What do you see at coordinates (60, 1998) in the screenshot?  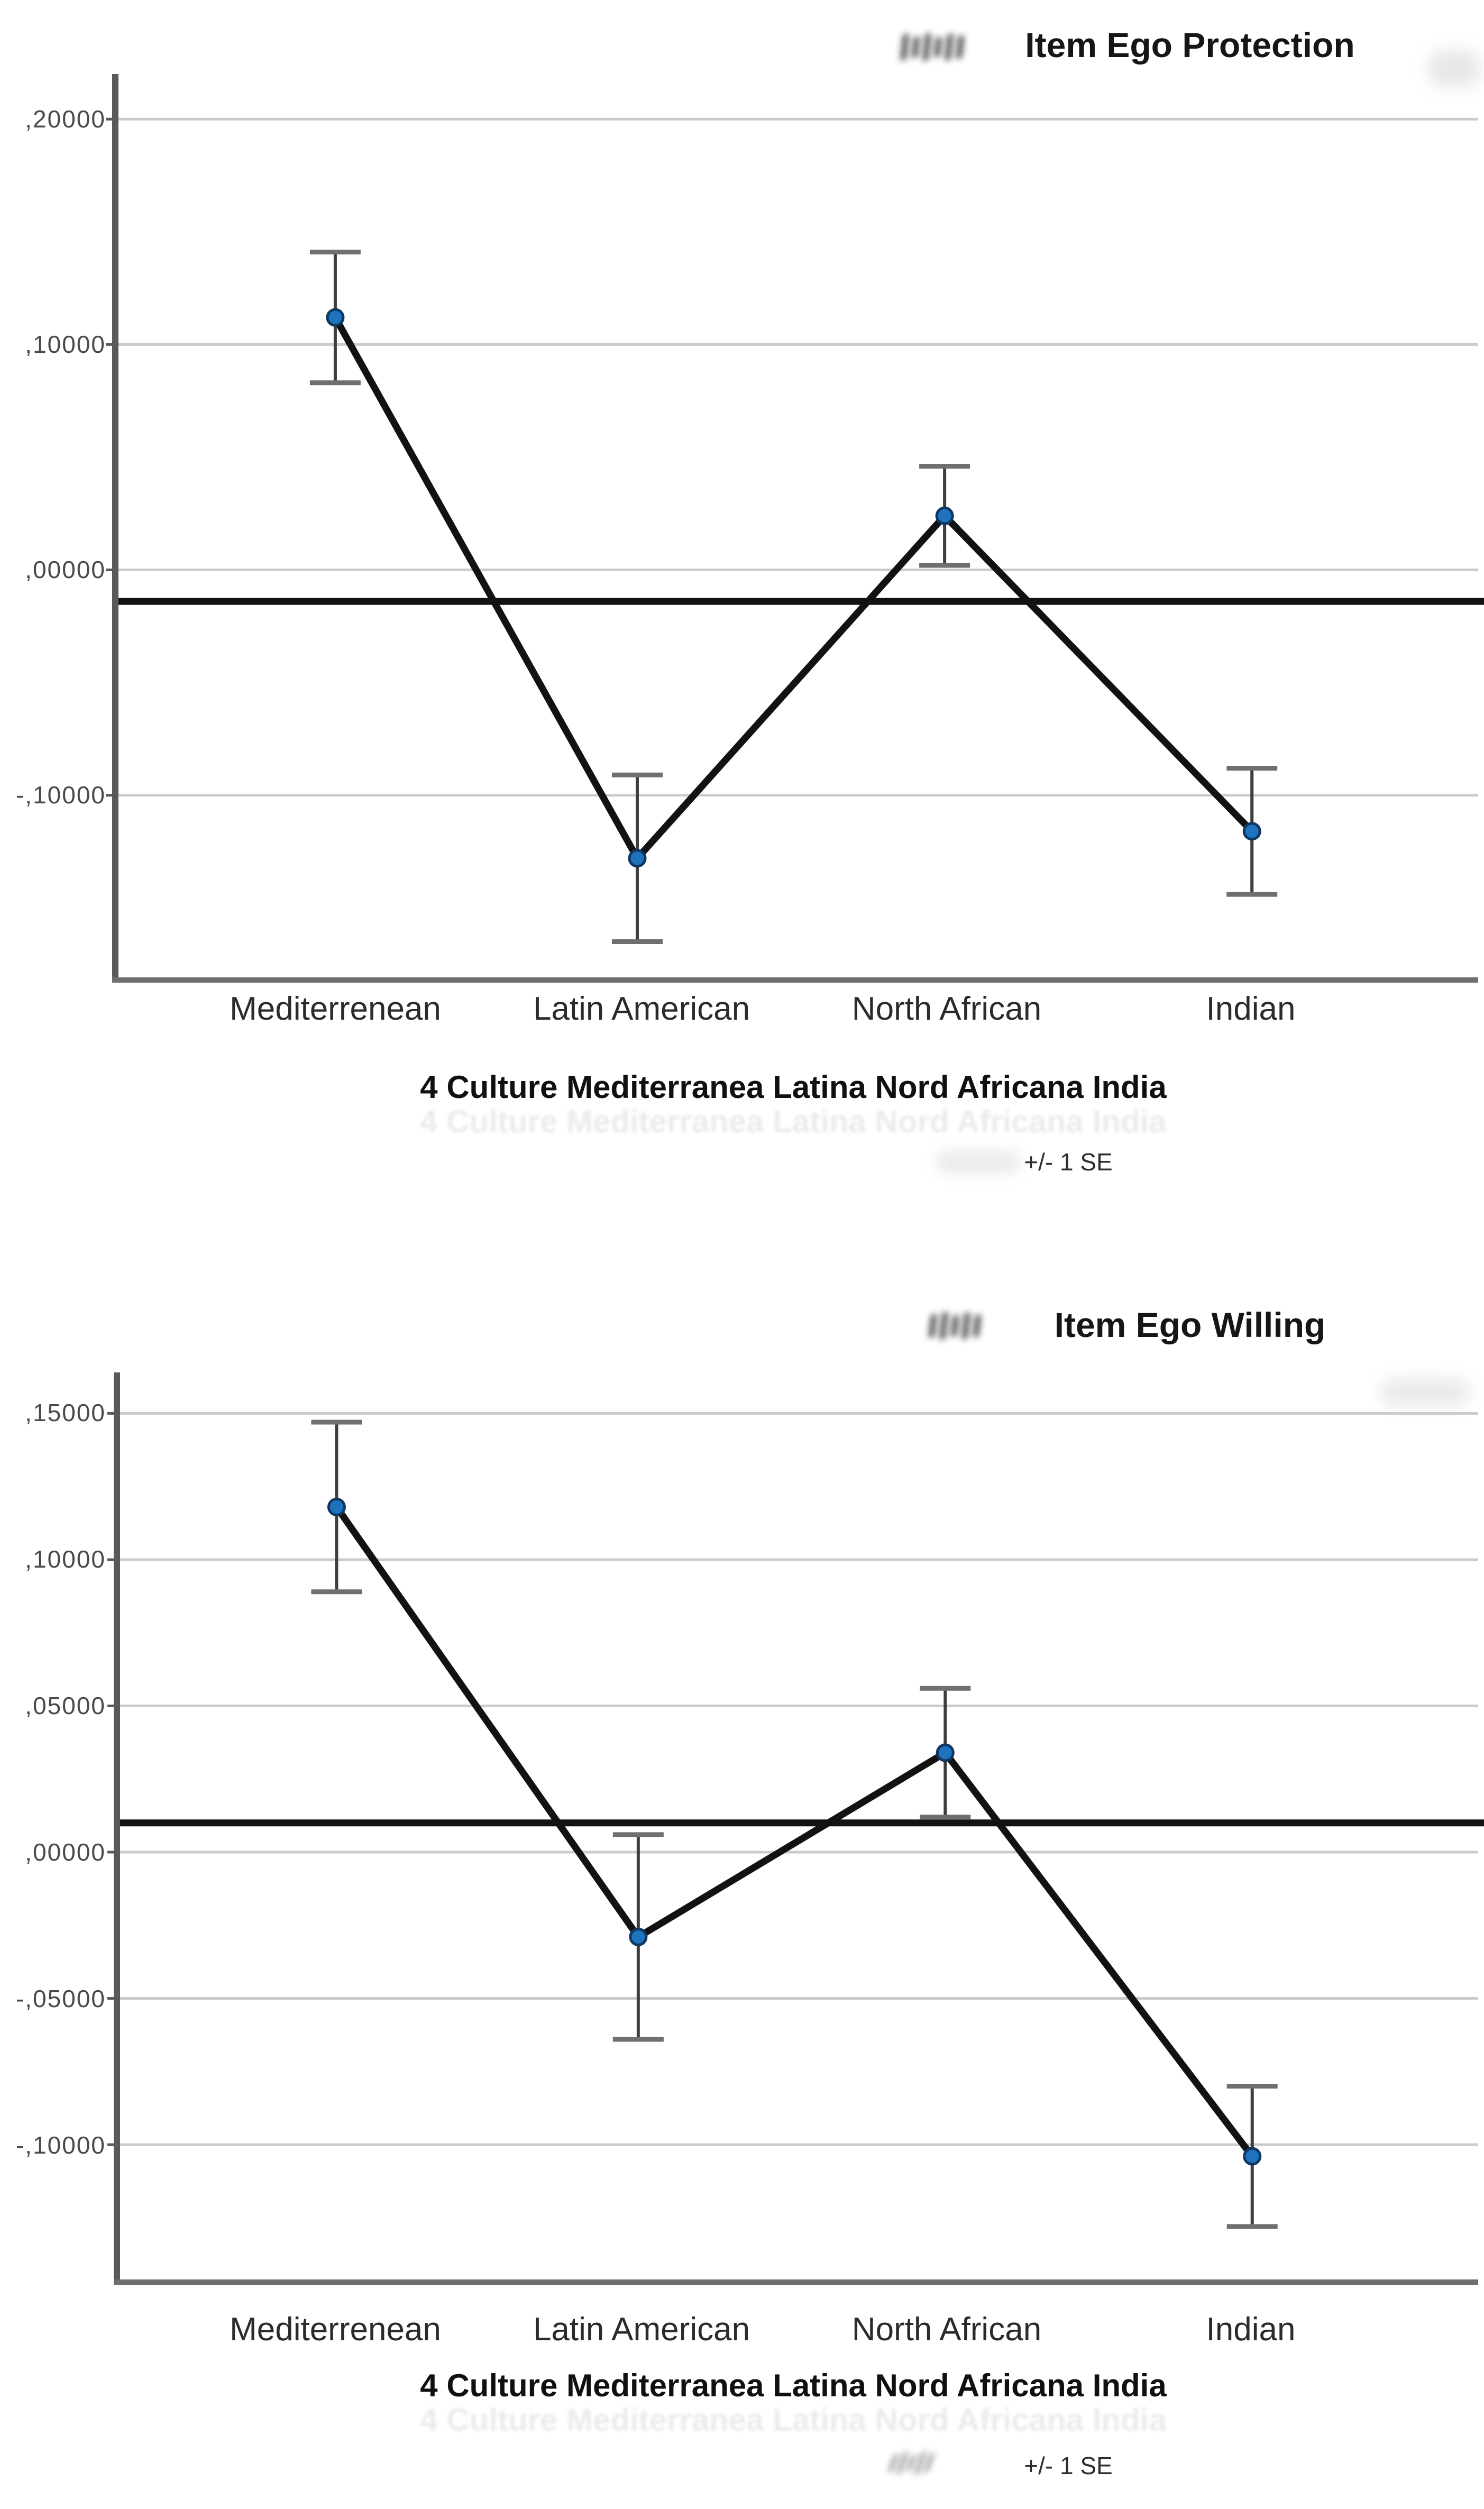 I see `y-tick-label: -,05000` at bounding box center [60, 1998].